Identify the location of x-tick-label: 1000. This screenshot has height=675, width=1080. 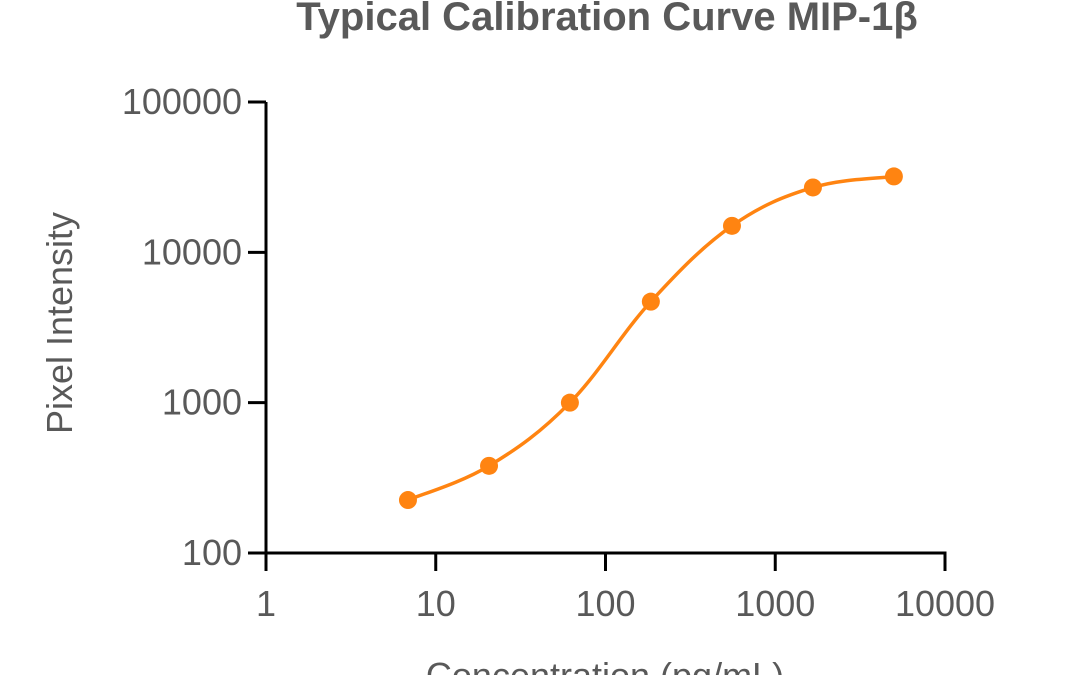
(775, 603).